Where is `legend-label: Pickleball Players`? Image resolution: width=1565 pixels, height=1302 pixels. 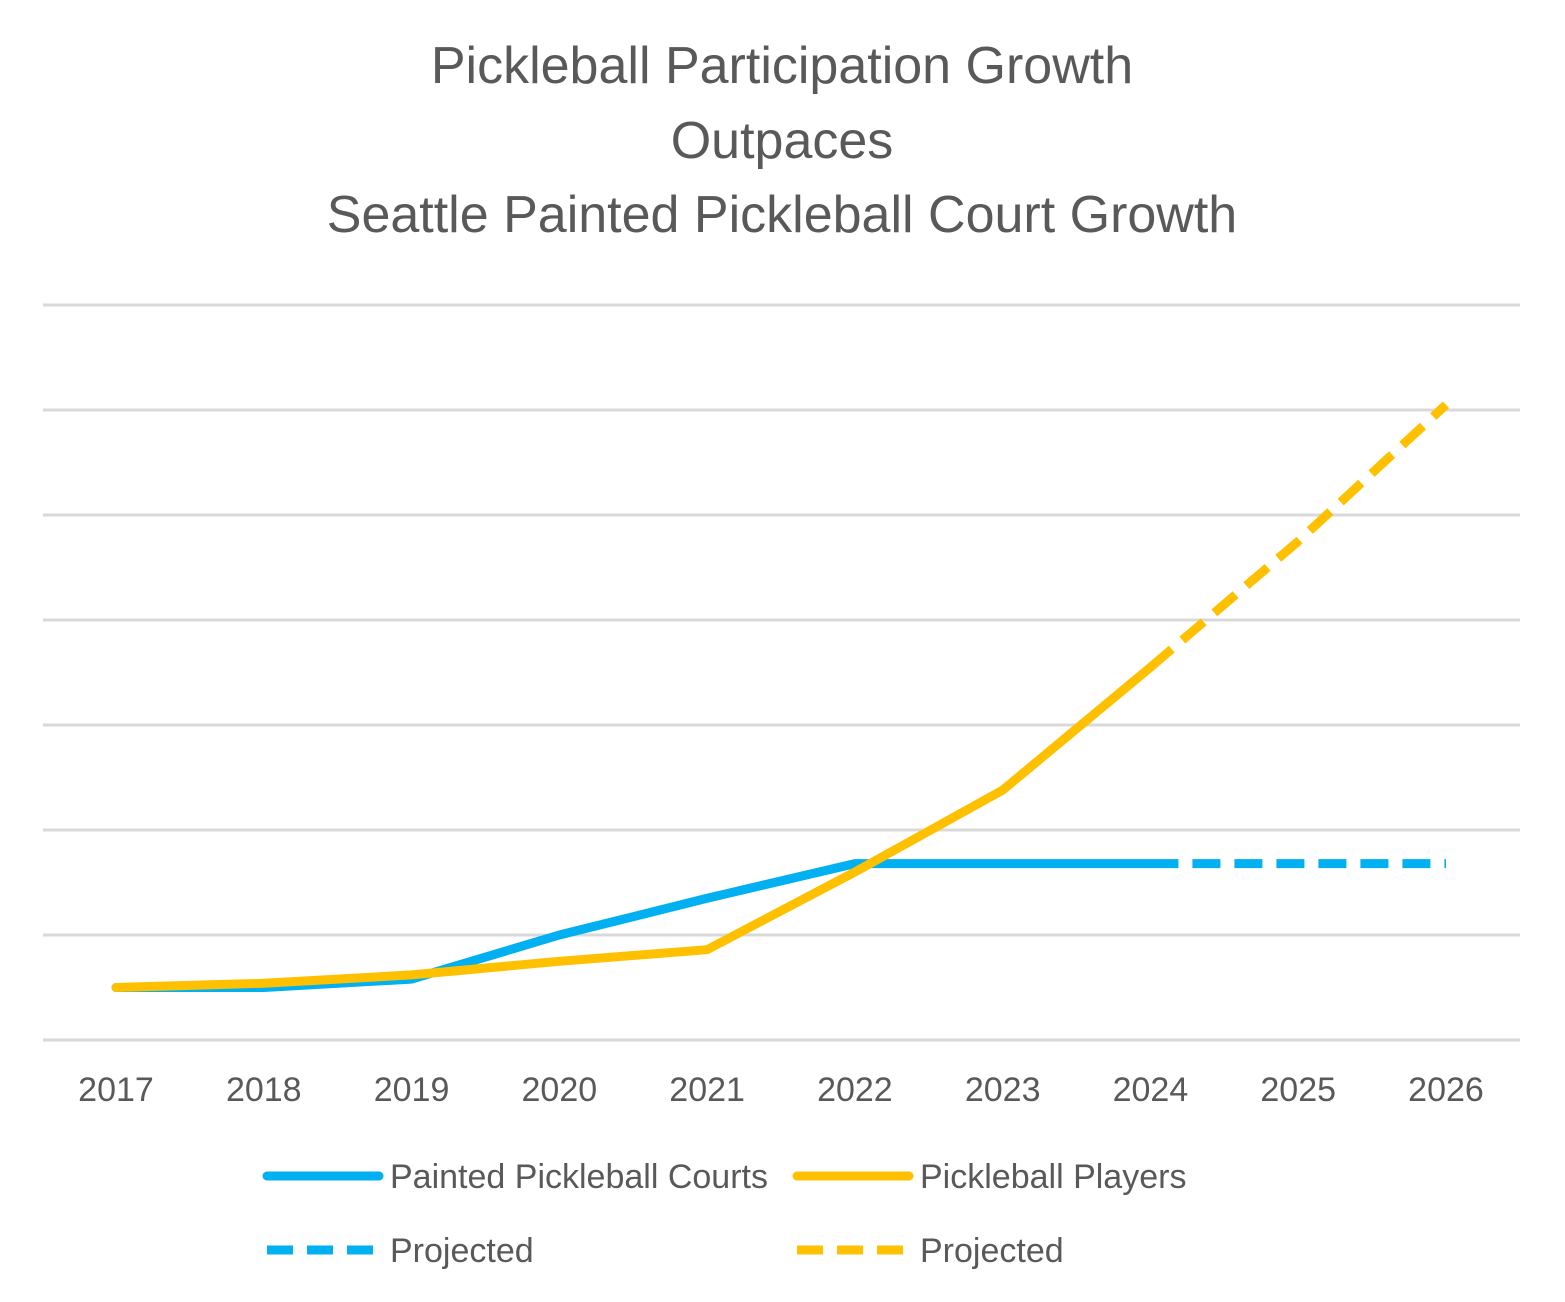 legend-label: Pickleball Players is located at coordinates (1053, 1177).